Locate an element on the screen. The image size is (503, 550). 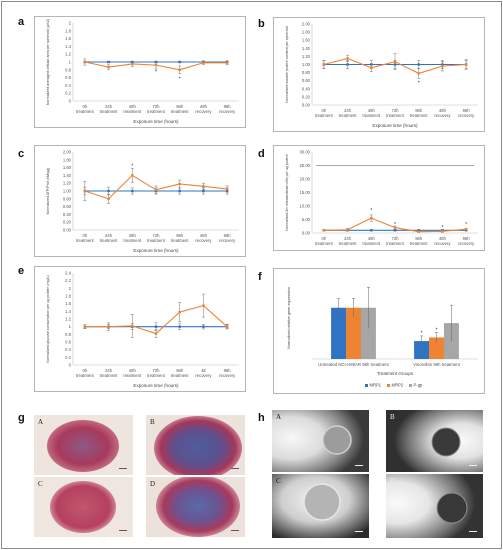
y-tick-label: 1 is located at coordinates (70, 62).